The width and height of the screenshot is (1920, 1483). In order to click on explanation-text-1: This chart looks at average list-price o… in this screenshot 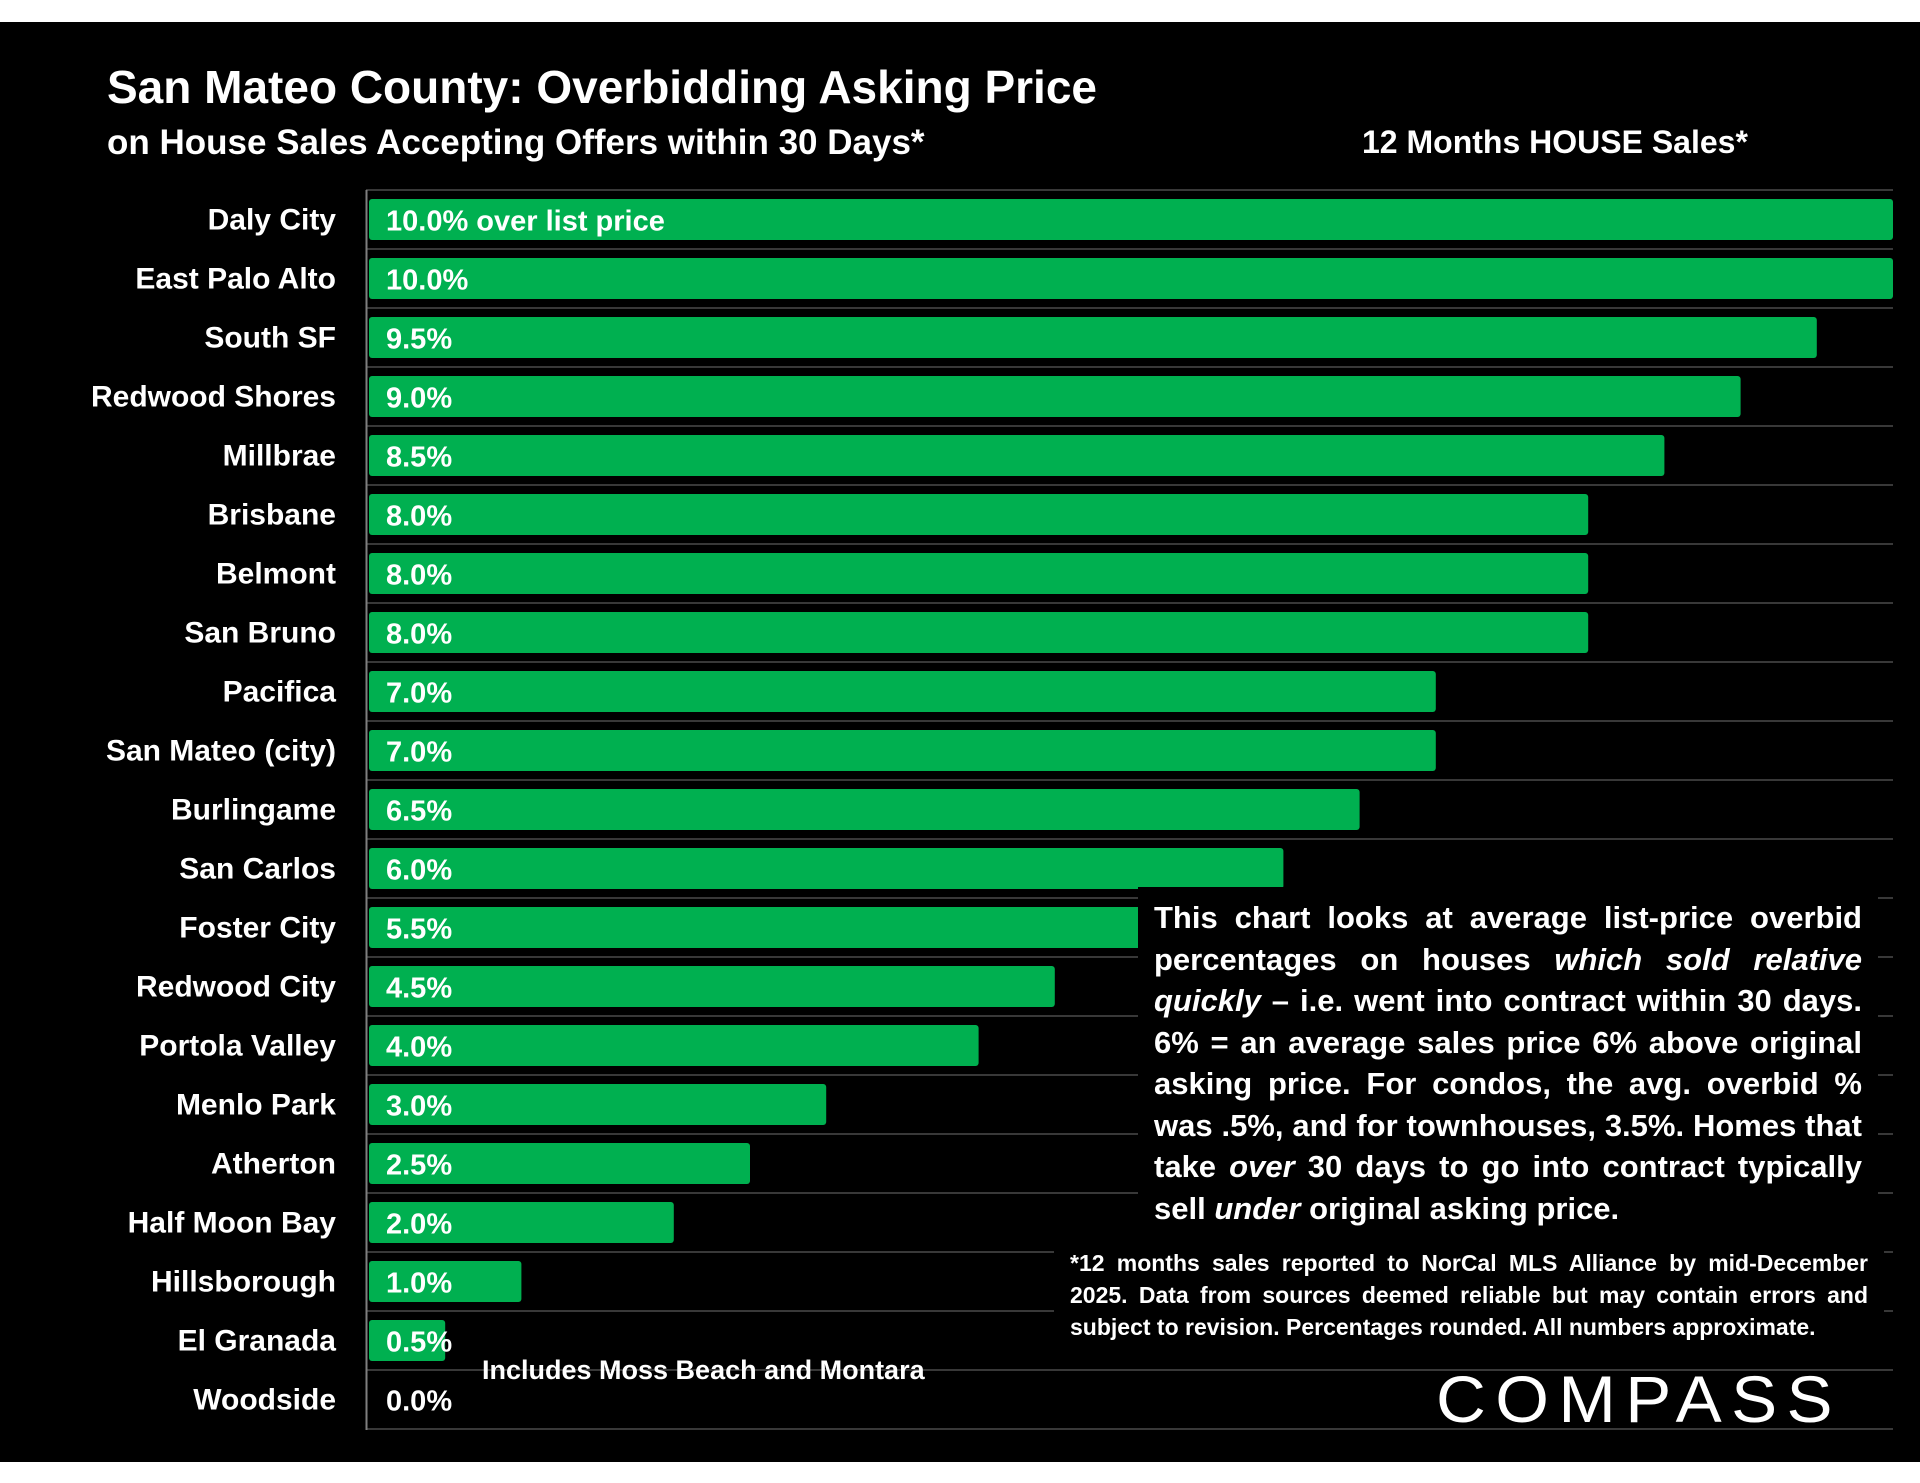, I will do `click(1508, 938)`.